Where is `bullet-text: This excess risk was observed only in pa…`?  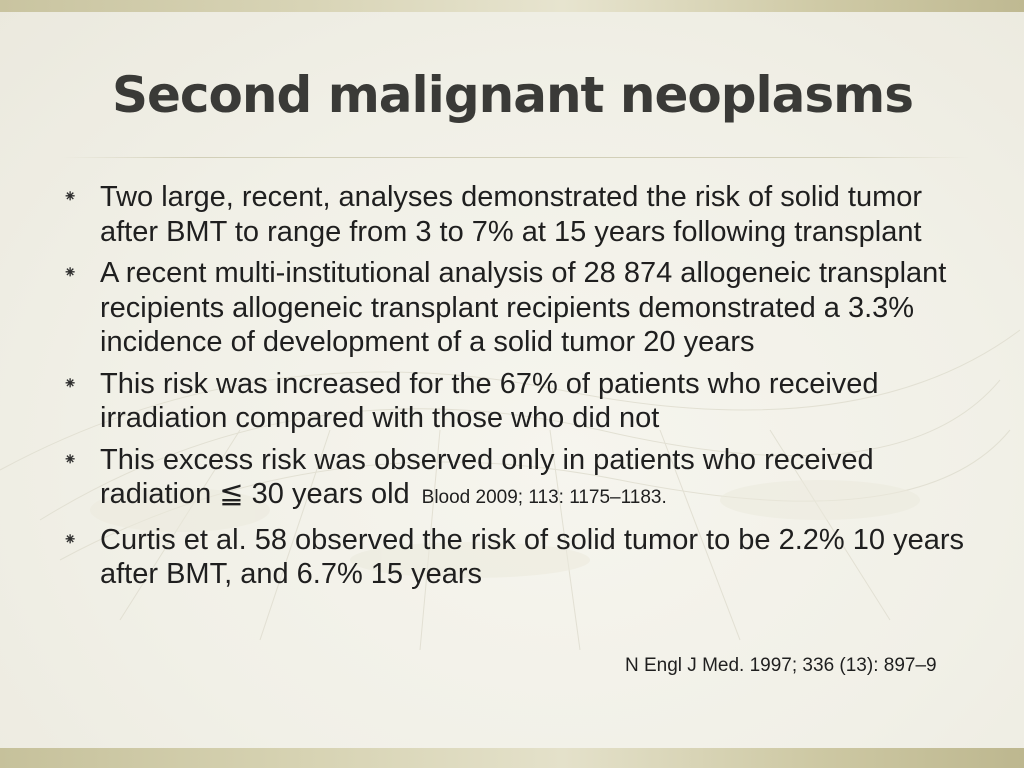 bullet-text: This excess risk was observed only in pa… is located at coordinates (487, 477).